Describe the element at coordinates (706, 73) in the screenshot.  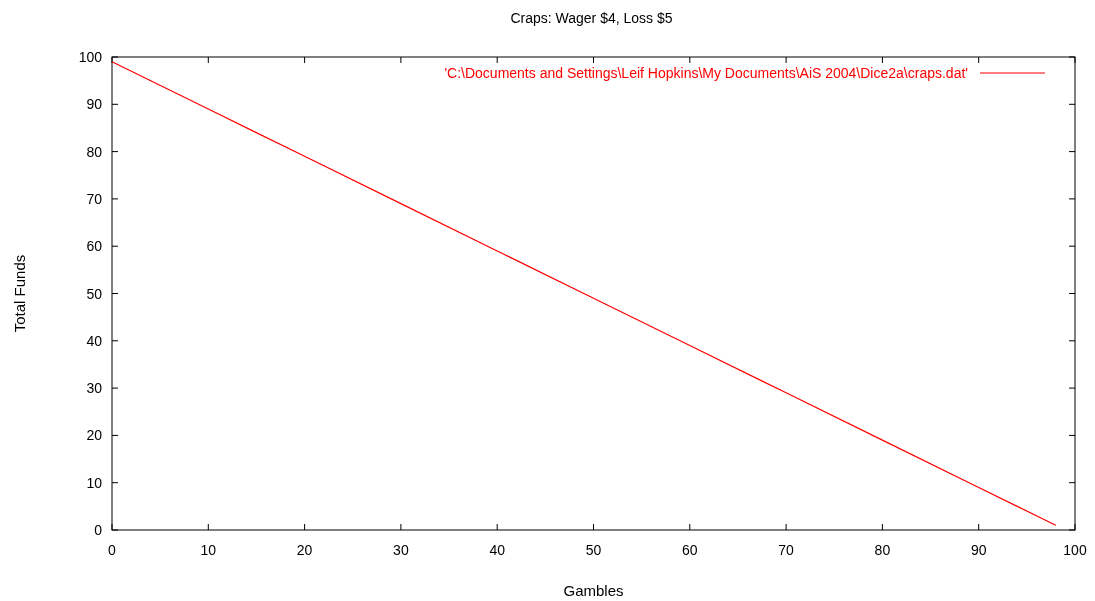
I see `legend-label: 'C:\Documents and Settings\Leif Hopkins\My Documents\AiS 2004\Dice2a\craps.dat'` at that location.